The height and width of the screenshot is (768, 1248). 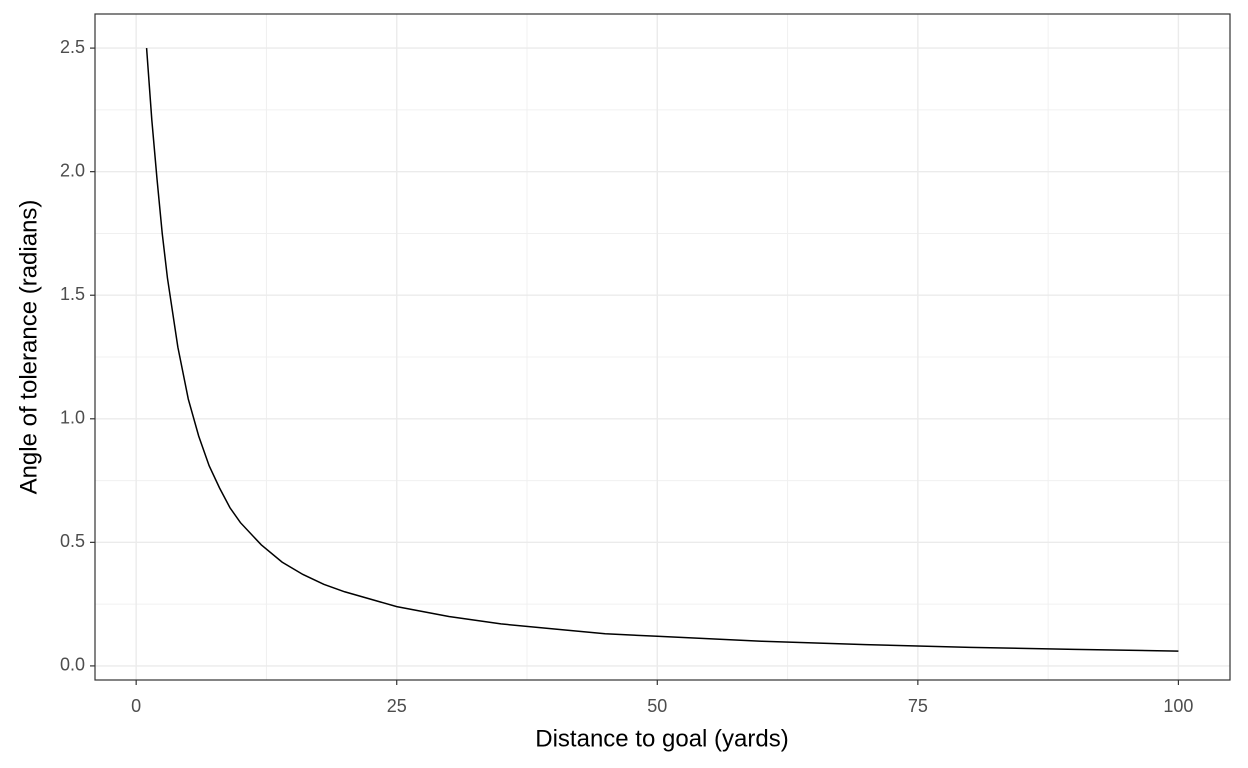 What do you see at coordinates (1178, 706) in the screenshot?
I see `x-tick-label: 100` at bounding box center [1178, 706].